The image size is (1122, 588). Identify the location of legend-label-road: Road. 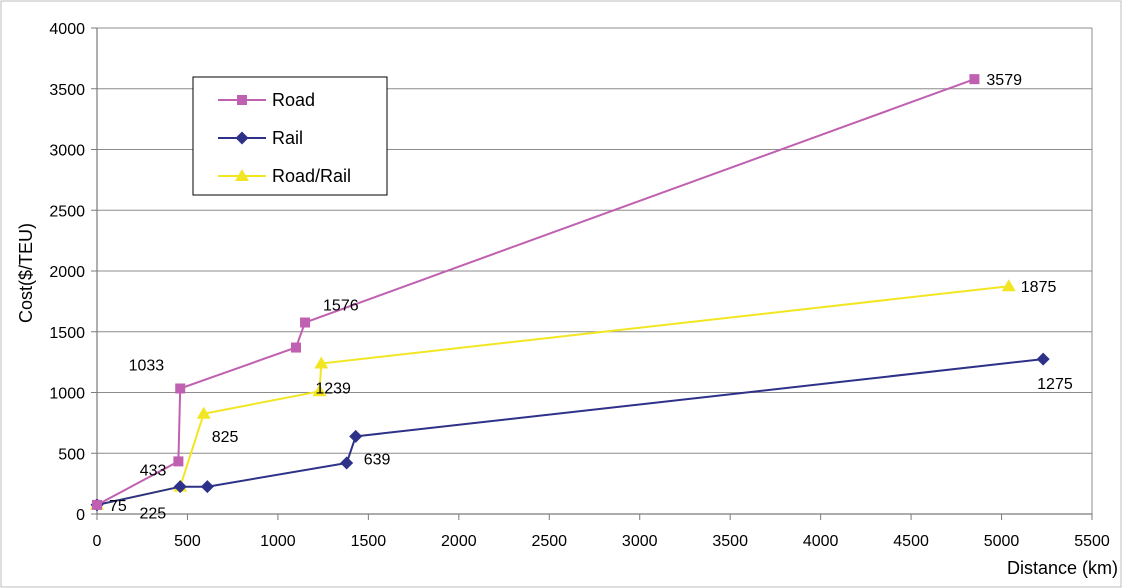
(293, 100).